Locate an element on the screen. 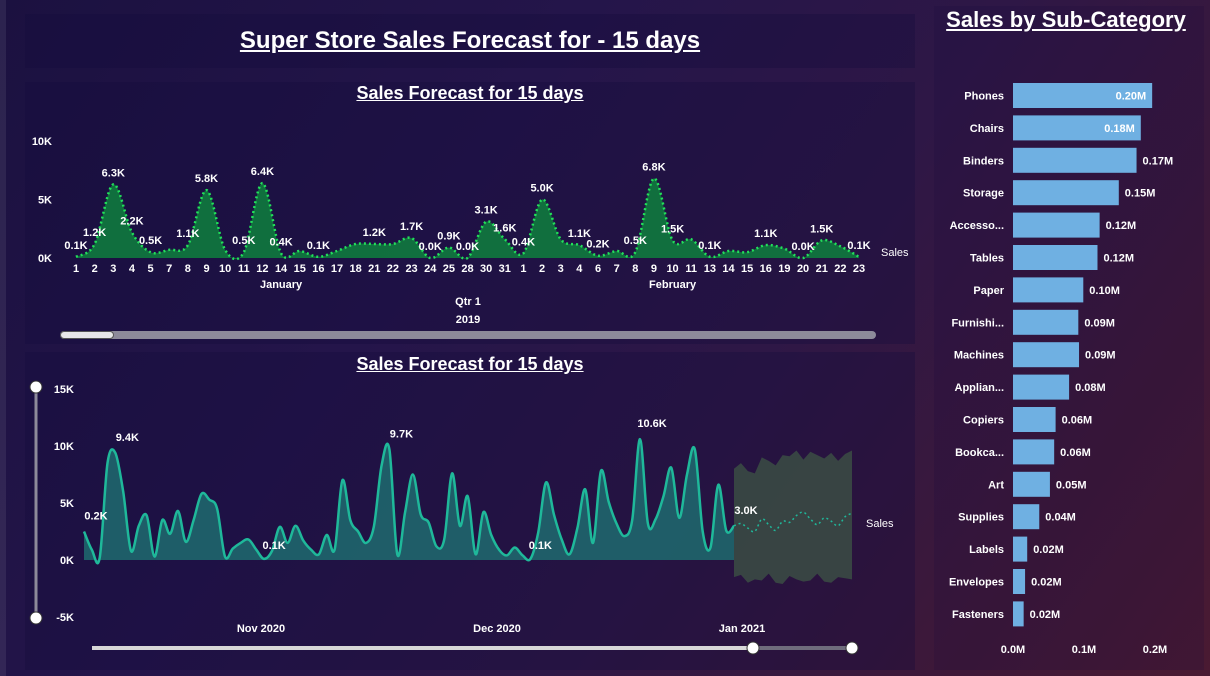 The image size is (1210, 676). forecast-chart-1-scrollbar is located at coordinates (468, 335).